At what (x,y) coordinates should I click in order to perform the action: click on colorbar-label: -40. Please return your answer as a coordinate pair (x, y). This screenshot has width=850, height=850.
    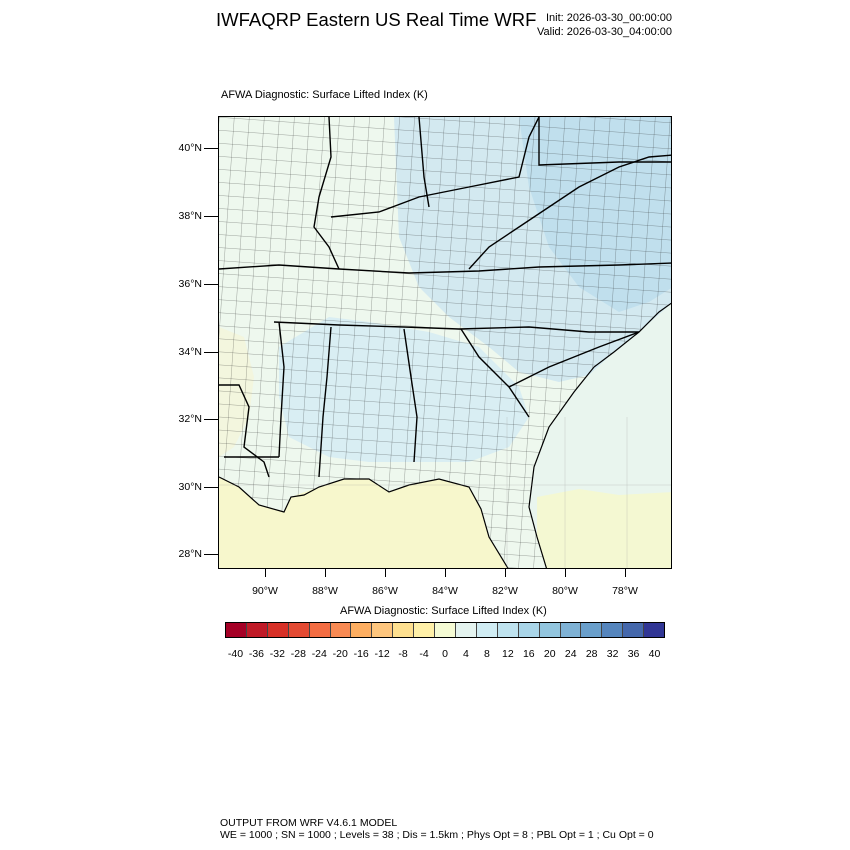
    Looking at the image, I should click on (235, 654).